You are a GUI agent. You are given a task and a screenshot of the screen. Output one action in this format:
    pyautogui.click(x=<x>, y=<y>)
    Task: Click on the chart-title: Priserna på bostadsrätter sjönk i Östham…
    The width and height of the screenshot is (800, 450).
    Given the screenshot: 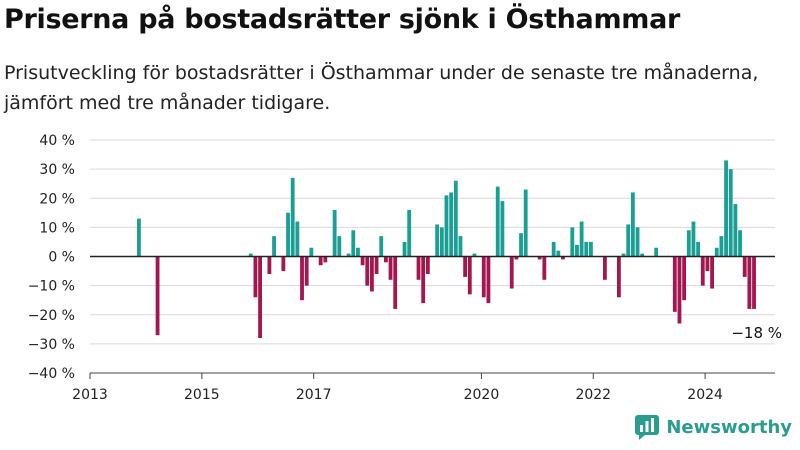 What is the action you would take?
    pyautogui.click(x=342, y=19)
    